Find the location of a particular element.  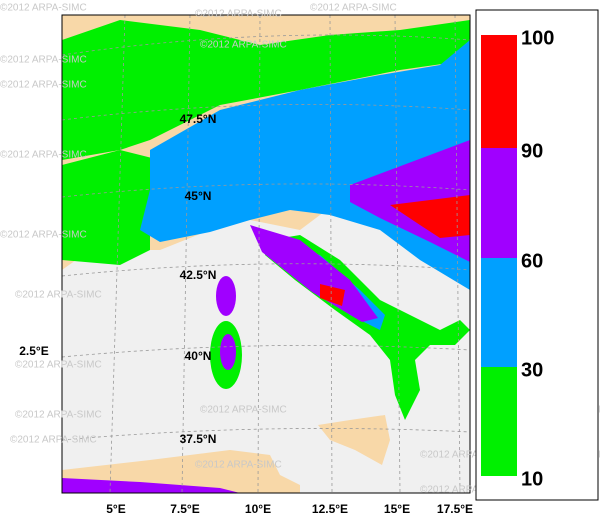

legend-label: 10 is located at coordinates (532, 479).